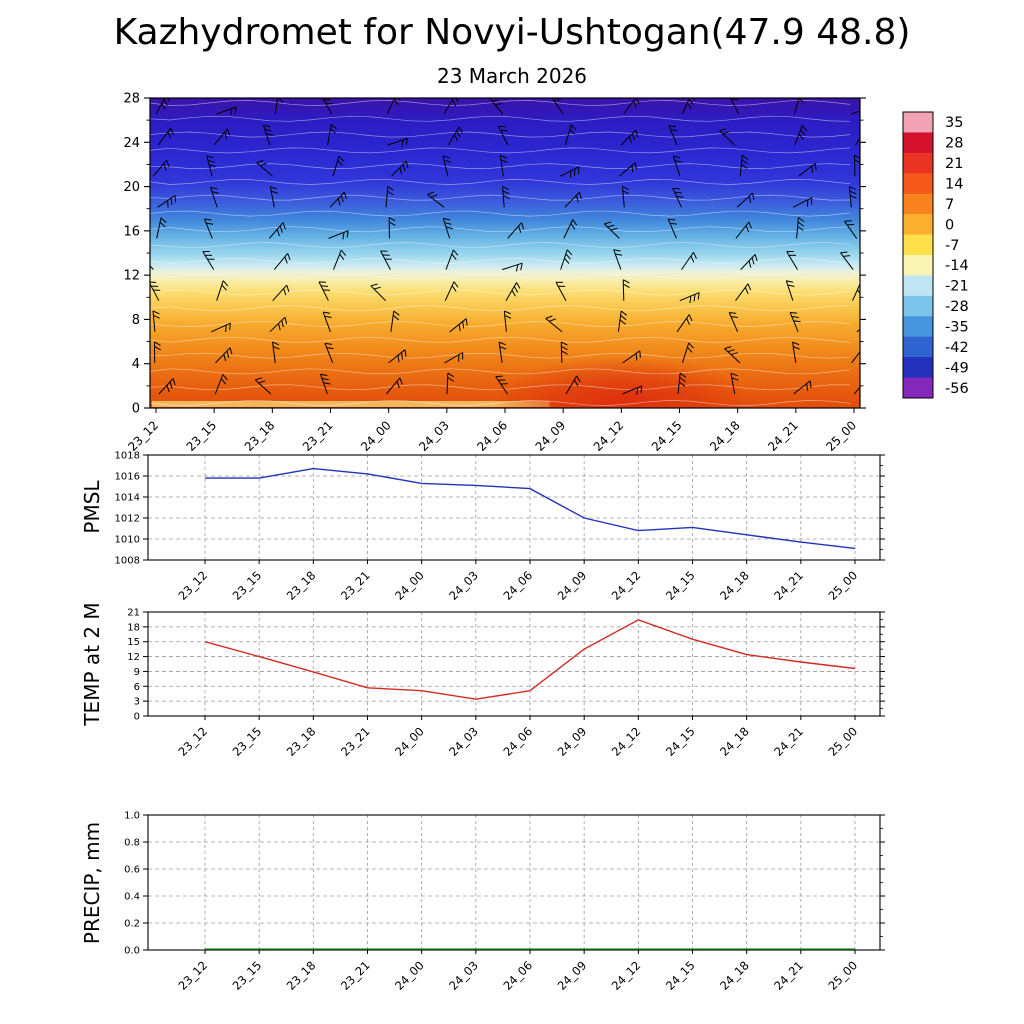 This screenshot has width=1024, height=1024. Describe the element at coordinates (626, 975) in the screenshot. I see `precip-x-tick-label: 24_12` at that location.